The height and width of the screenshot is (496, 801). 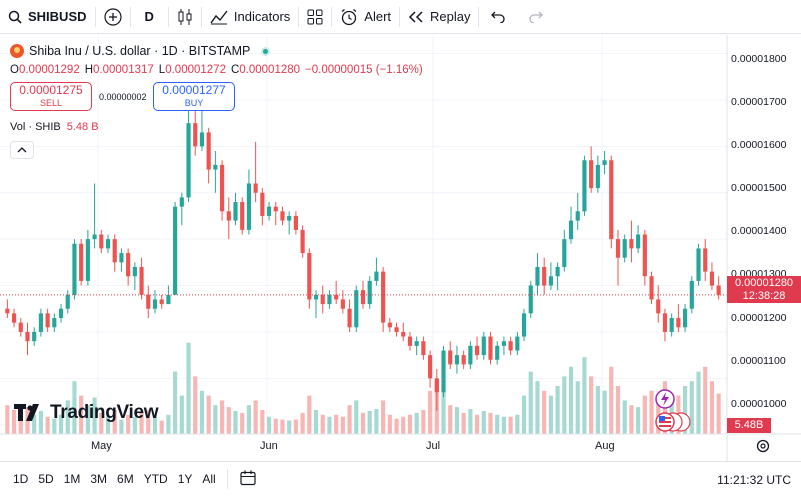 What do you see at coordinates (194, 96) in the screenshot?
I see `buy-button: 0.00001277 BUY` at bounding box center [194, 96].